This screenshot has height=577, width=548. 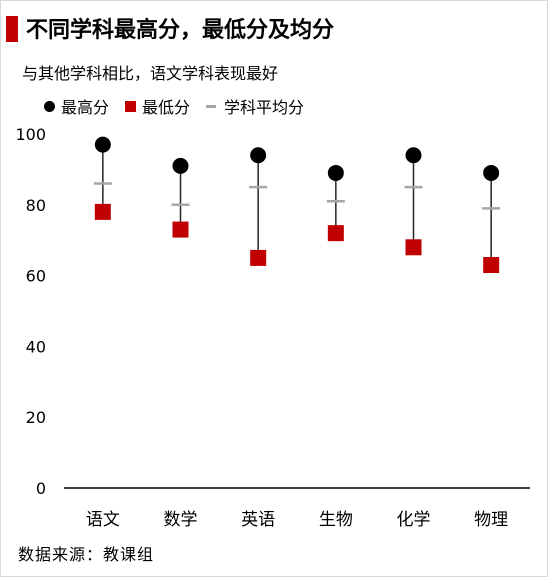 What do you see at coordinates (150, 73) in the screenshot?
I see `chart-subtitle: 与其他学科相比，语文学科表现最好` at bounding box center [150, 73].